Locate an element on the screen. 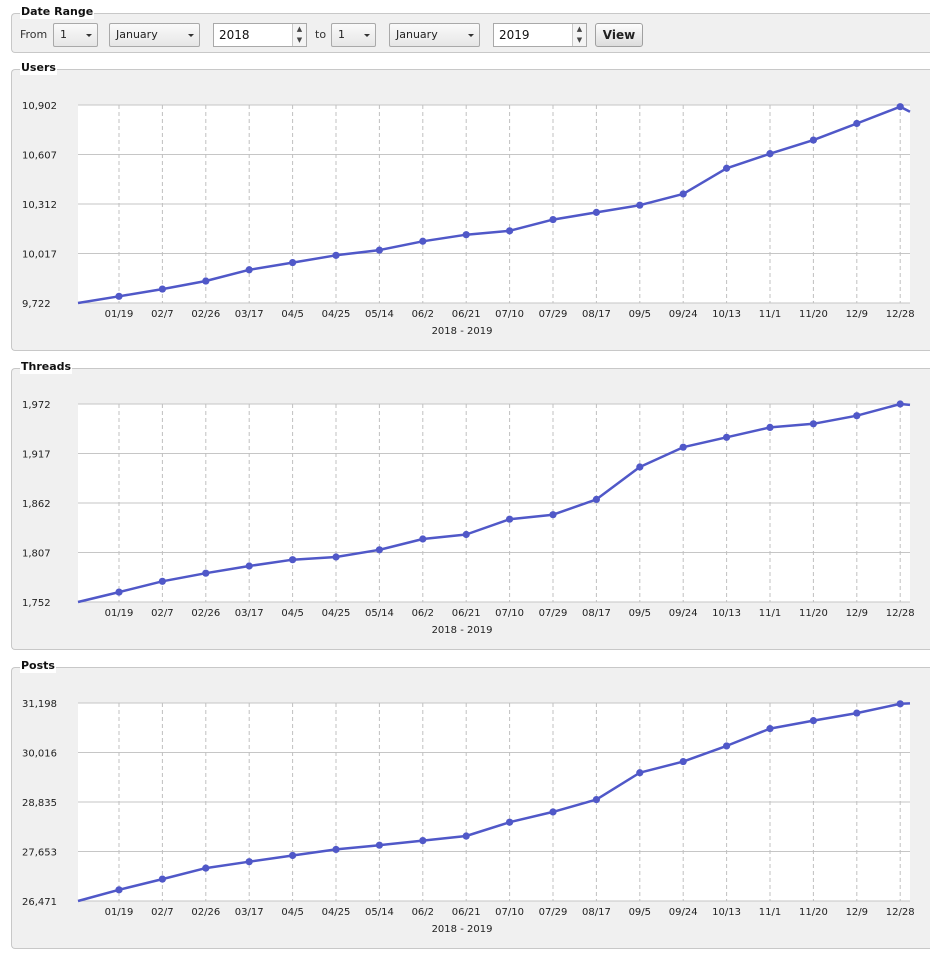  from-year-input: 2018 ▲ ▼ is located at coordinates (260, 35).